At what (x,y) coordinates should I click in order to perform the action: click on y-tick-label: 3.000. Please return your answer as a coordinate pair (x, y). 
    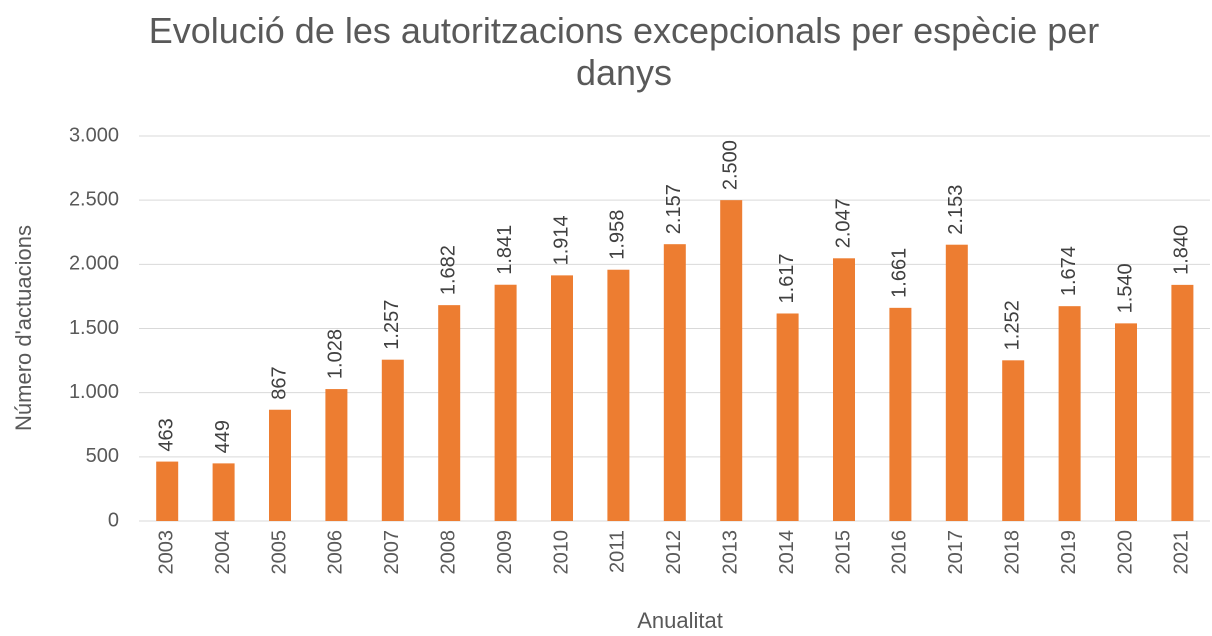
    Looking at the image, I should click on (94, 135).